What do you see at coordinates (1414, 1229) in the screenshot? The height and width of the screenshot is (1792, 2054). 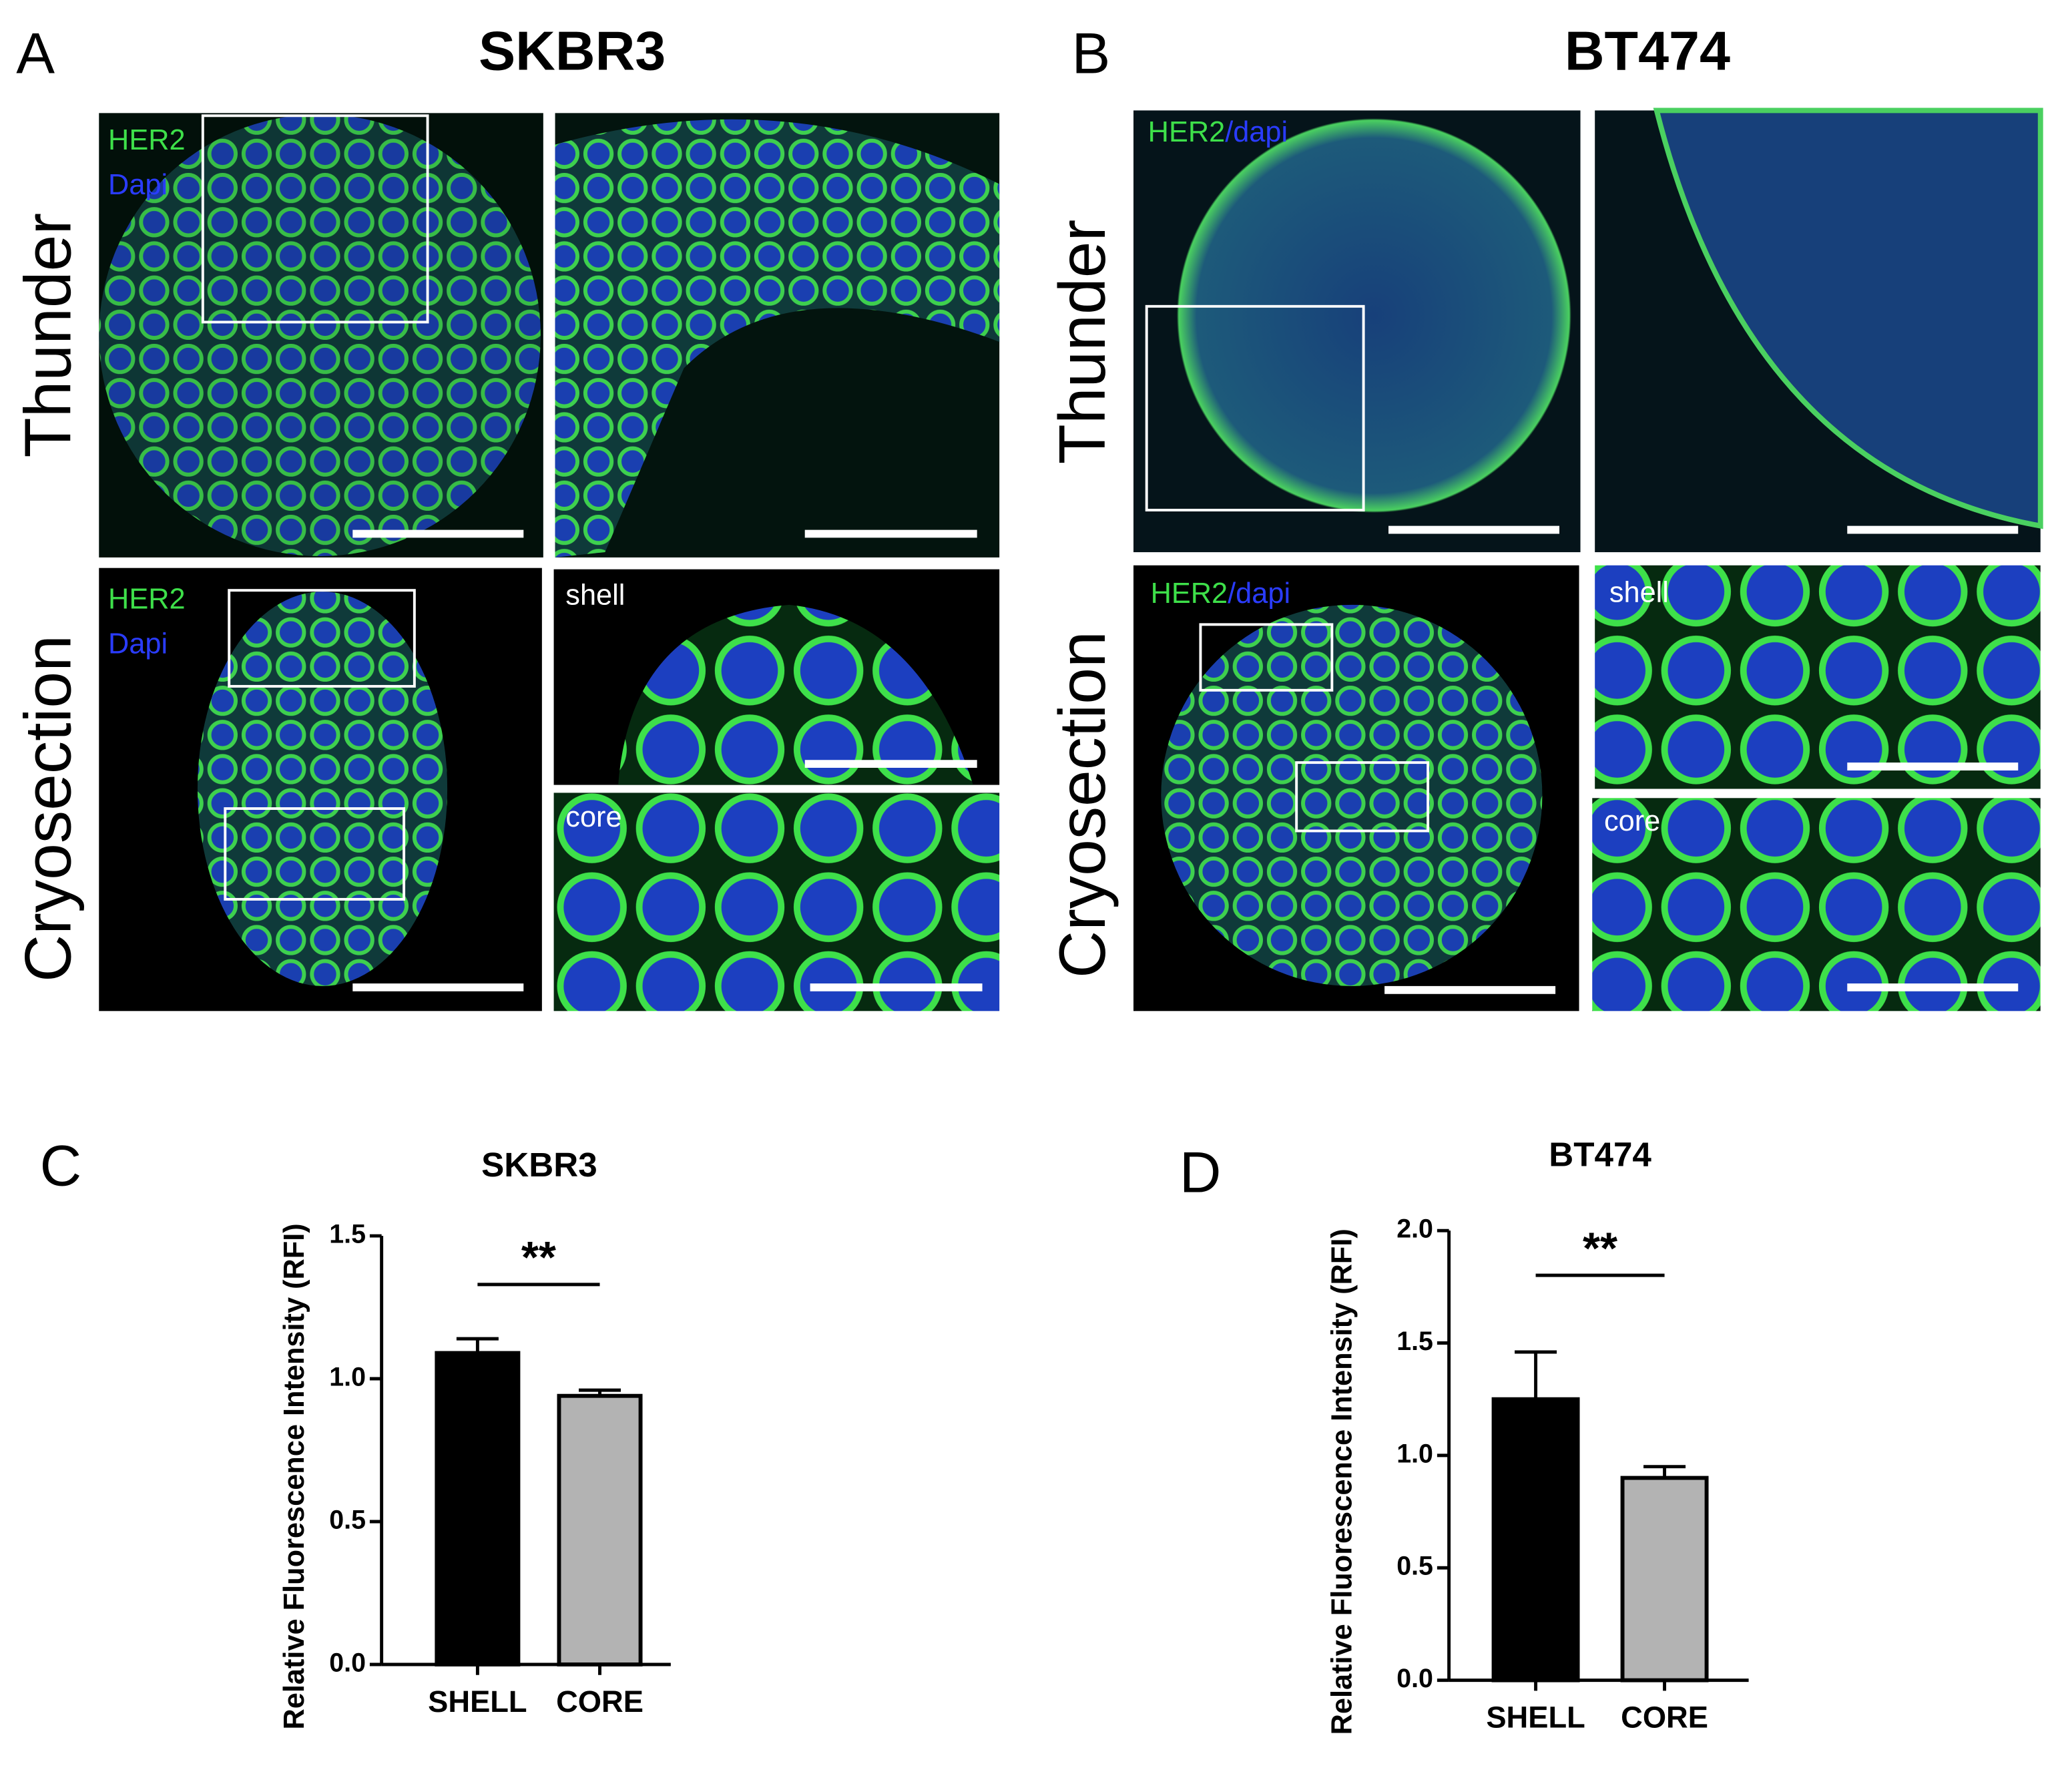 I see `y-tick-label: 2.0` at bounding box center [1414, 1229].